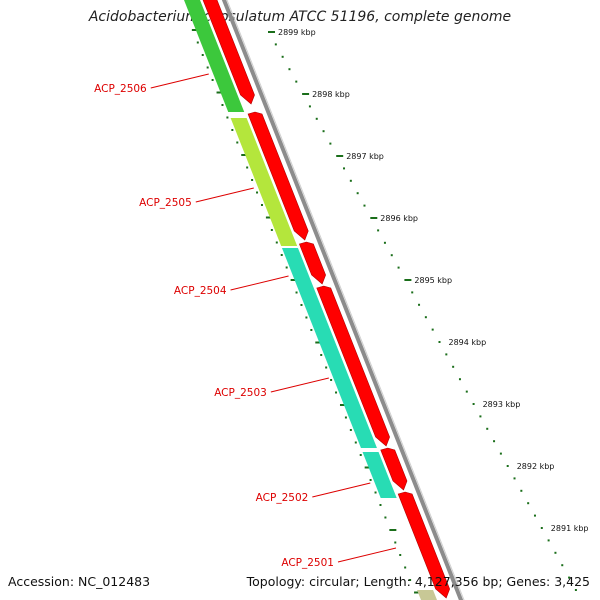 The height and width of the screenshot is (600, 600). Describe the element at coordinates (468, 342) in the screenshot. I see `kbp-tick-label: 2894 kbp` at that location.